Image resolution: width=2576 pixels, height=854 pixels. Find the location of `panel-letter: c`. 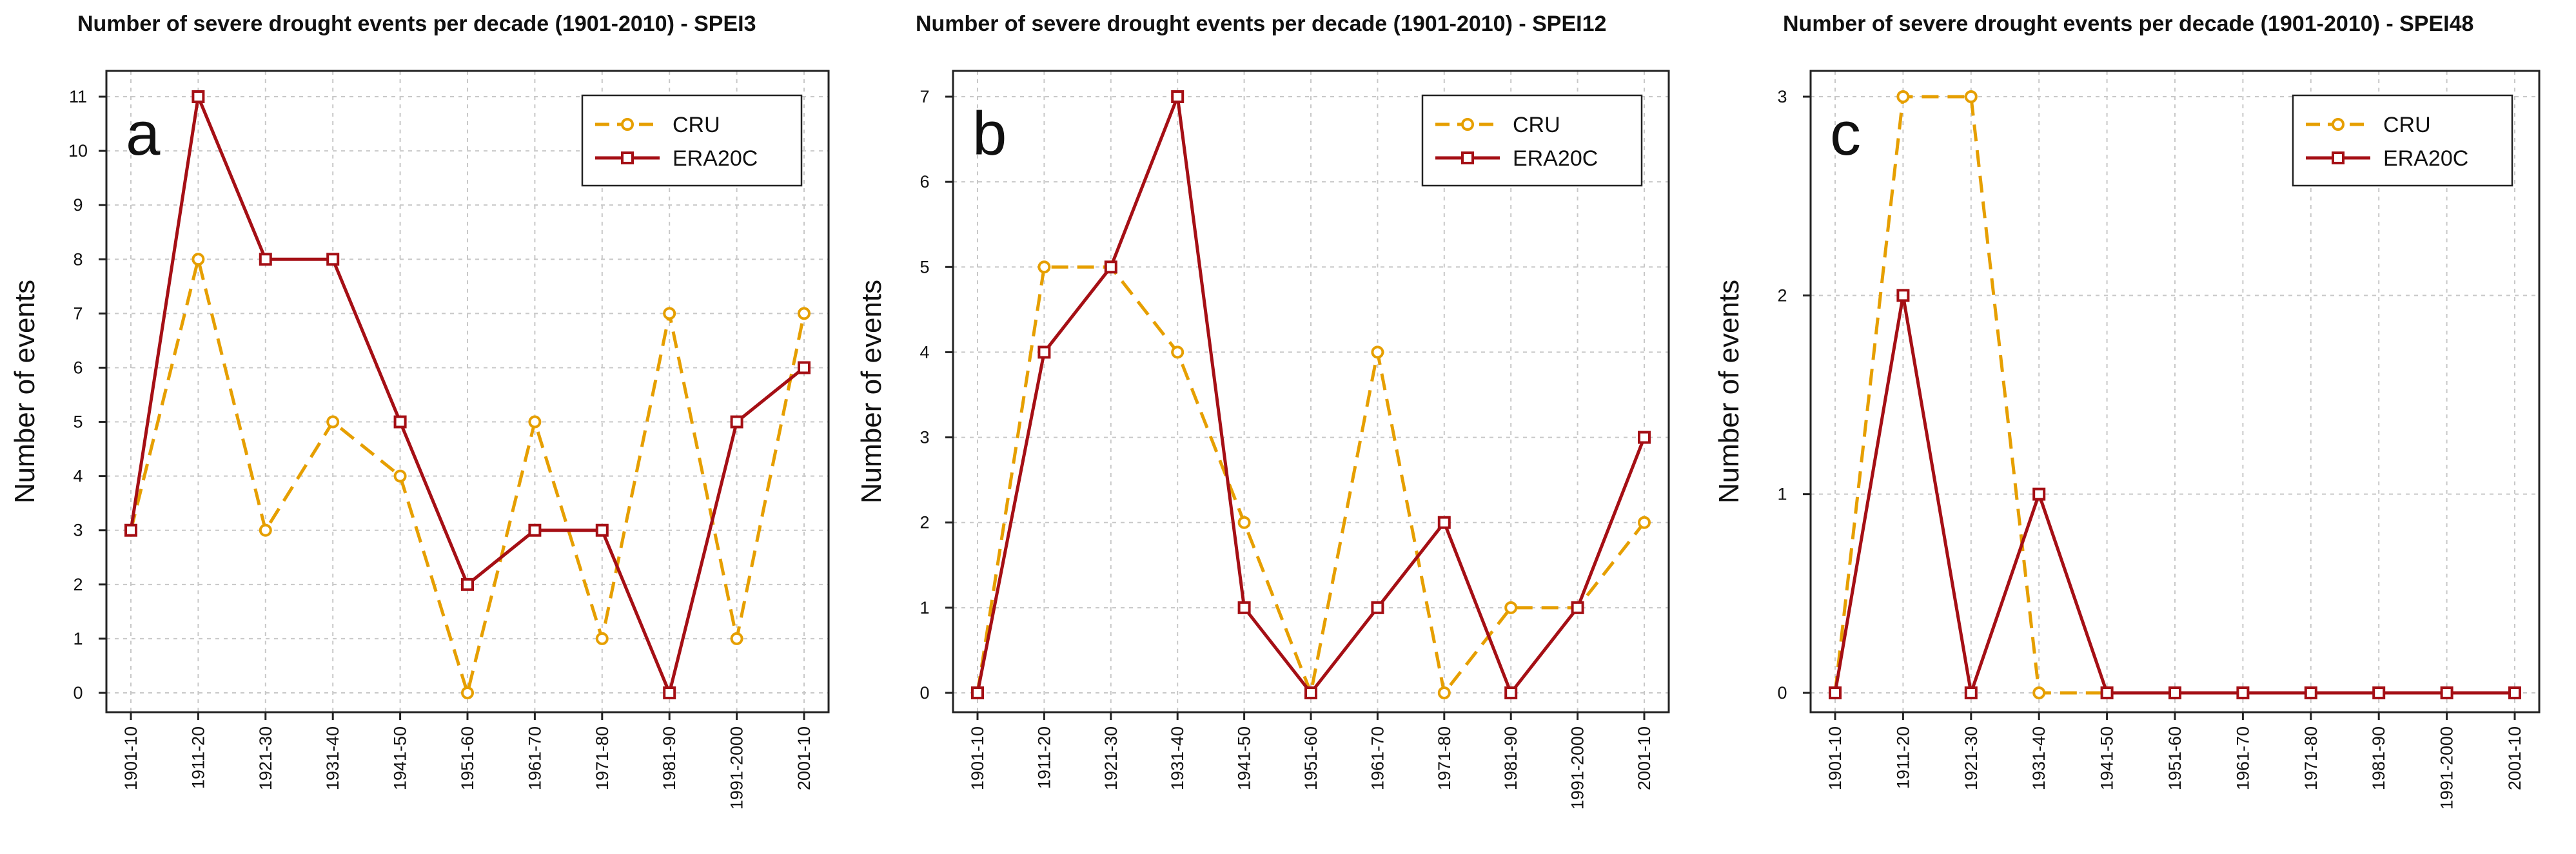

panel-letter: c is located at coordinates (1846, 133).